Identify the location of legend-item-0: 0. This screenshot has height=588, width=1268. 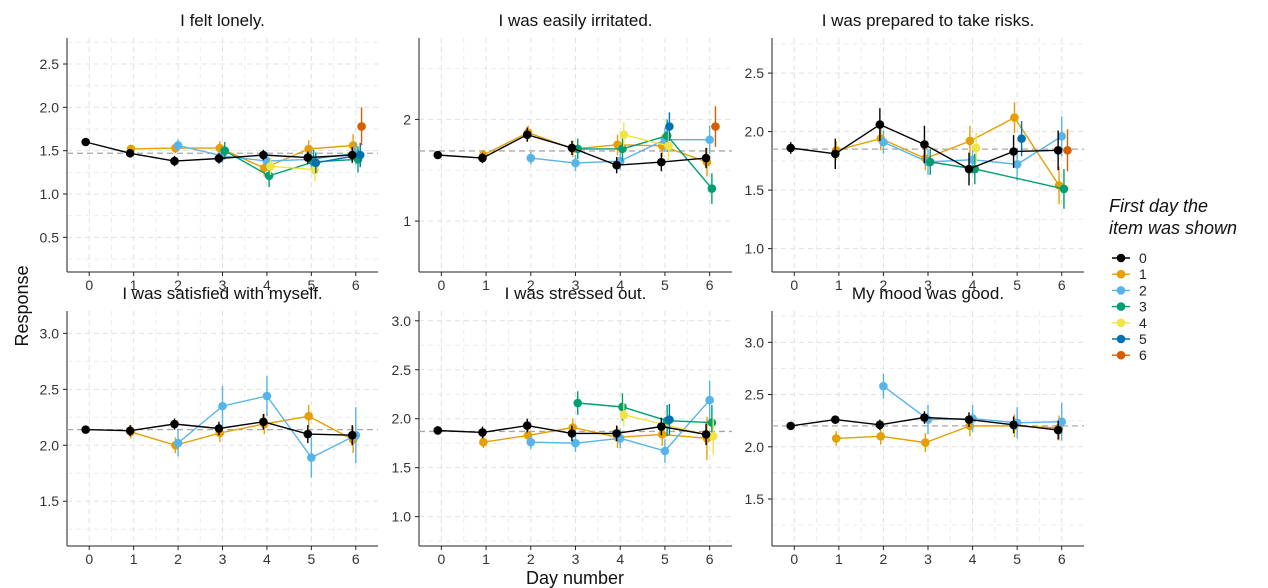
(1129, 258).